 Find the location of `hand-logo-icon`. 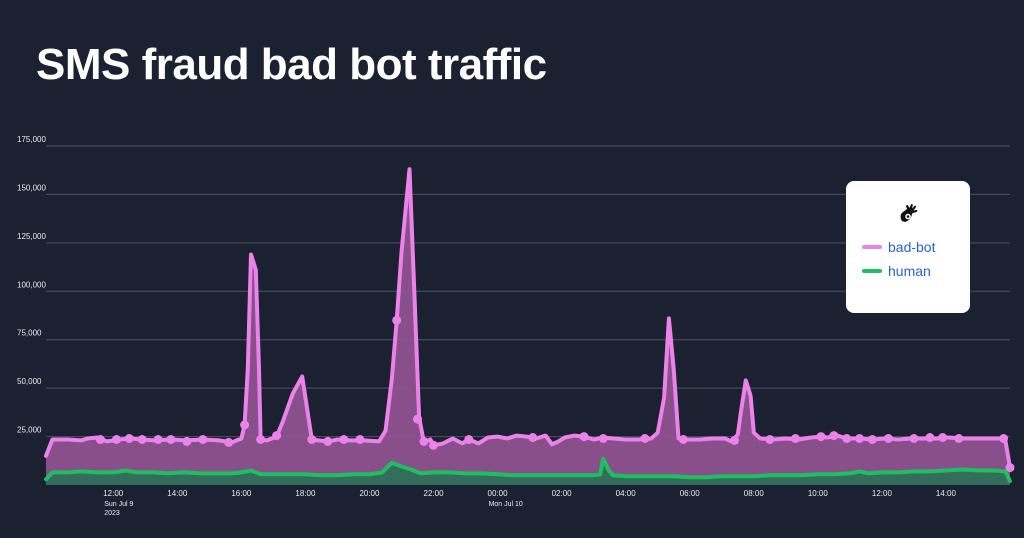

hand-logo-icon is located at coordinates (909, 212).